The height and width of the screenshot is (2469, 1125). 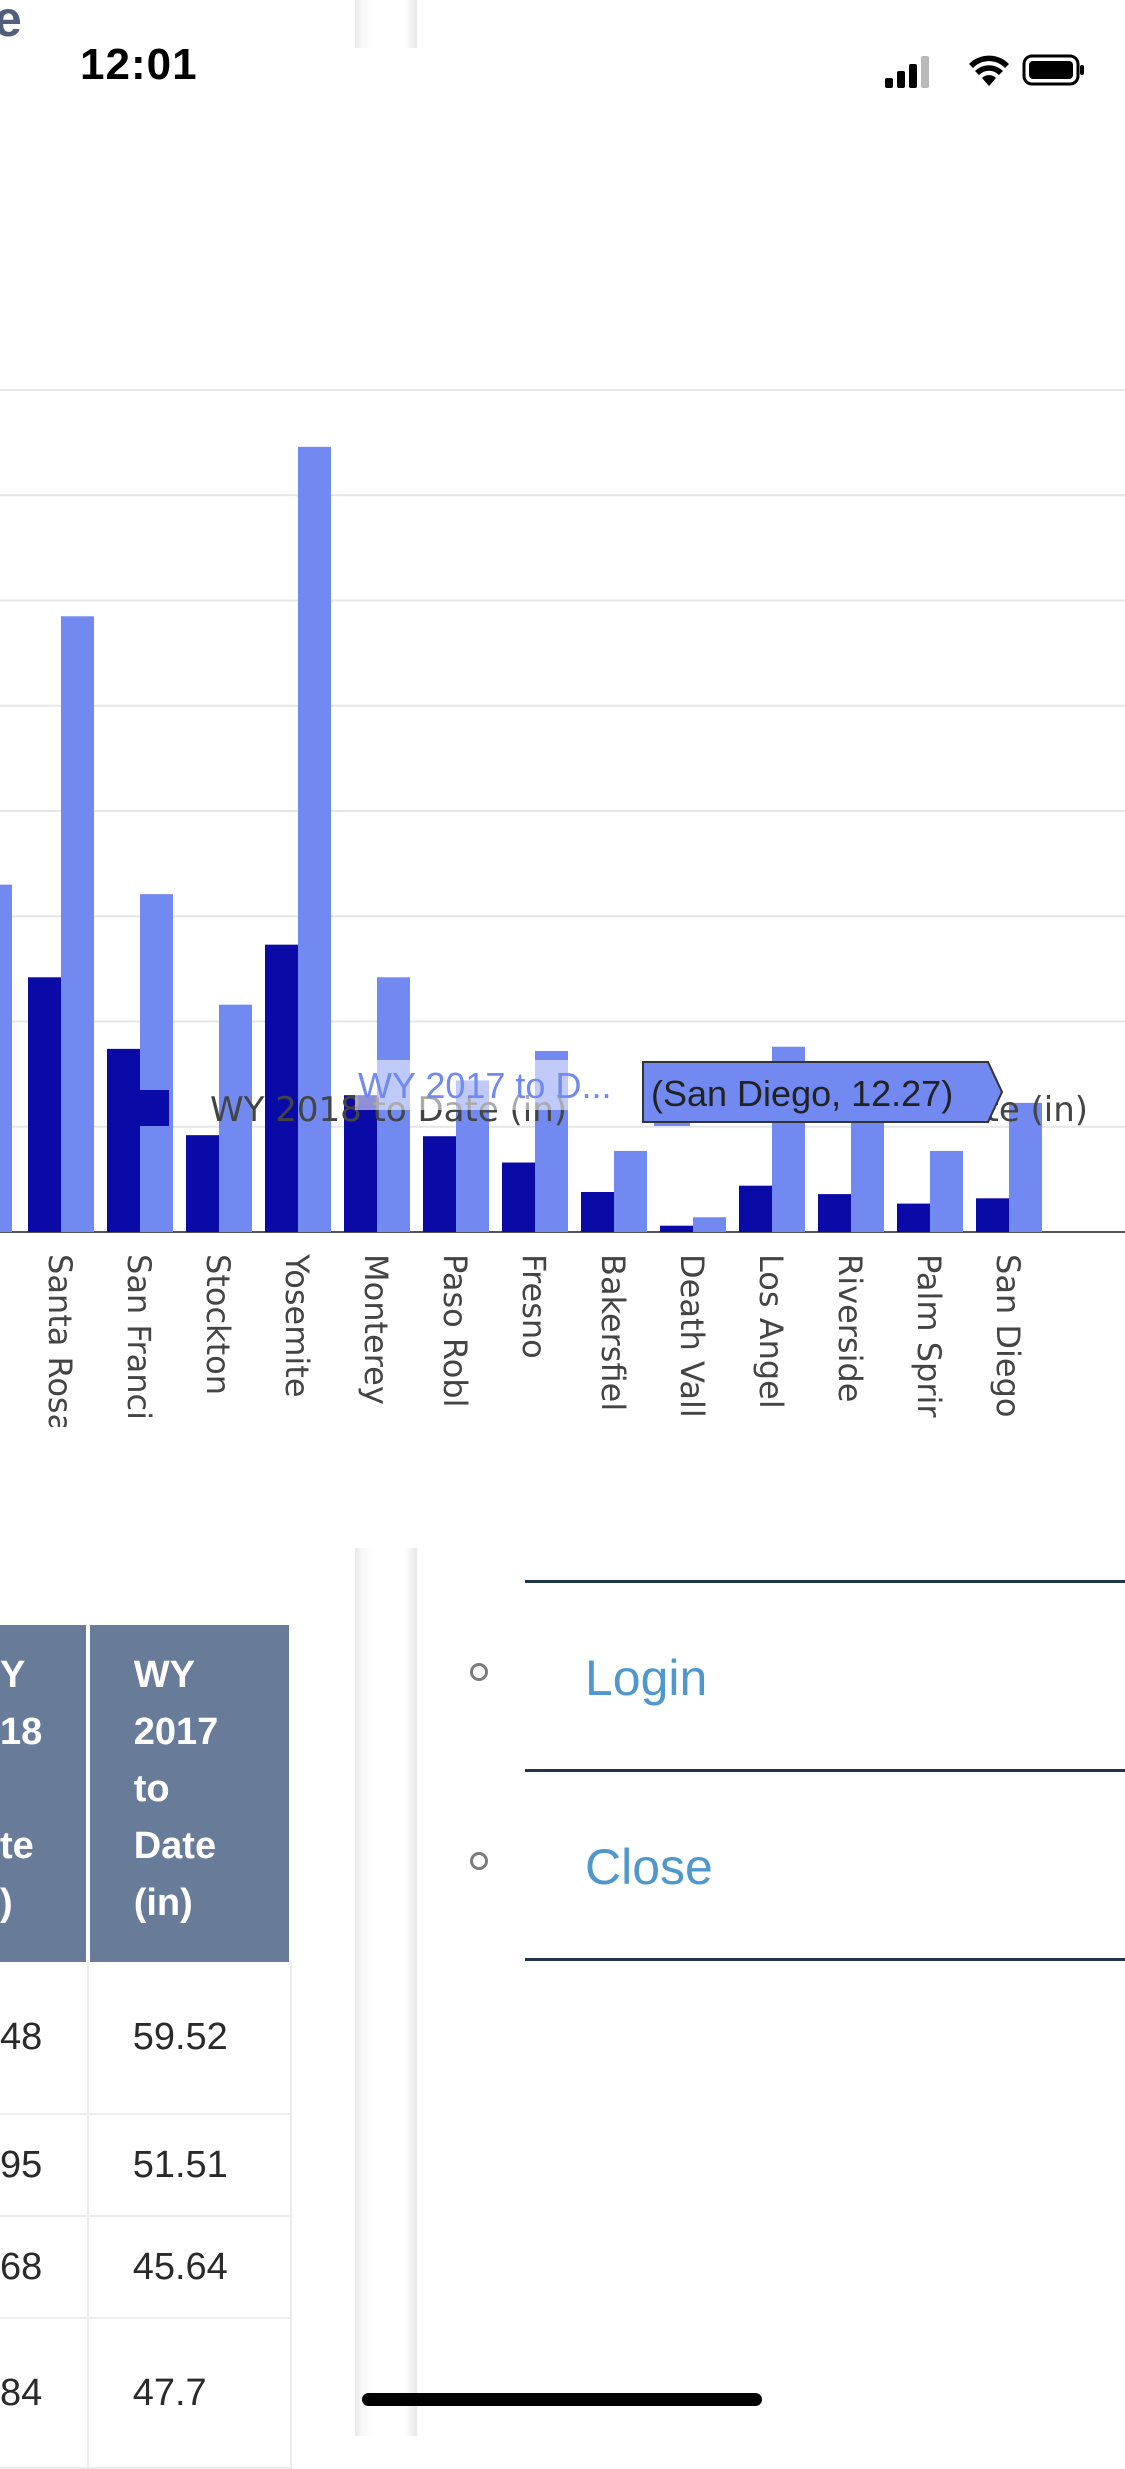 I want to click on status-time: 12:01, so click(x=139, y=64).